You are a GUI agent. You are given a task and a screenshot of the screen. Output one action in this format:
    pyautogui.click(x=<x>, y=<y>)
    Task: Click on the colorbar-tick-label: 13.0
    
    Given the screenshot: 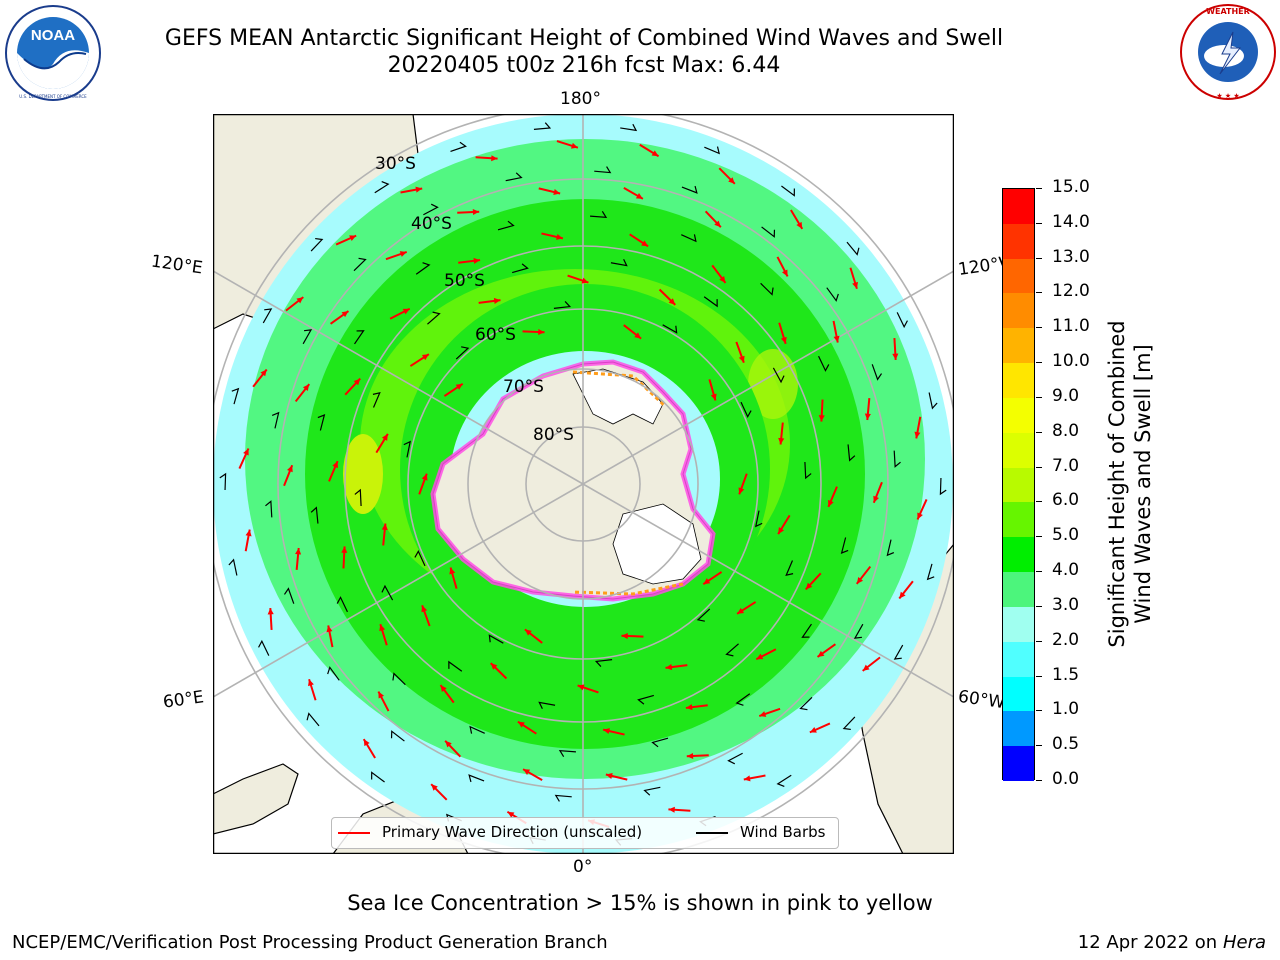 What is the action you would take?
    pyautogui.click(x=1071, y=256)
    